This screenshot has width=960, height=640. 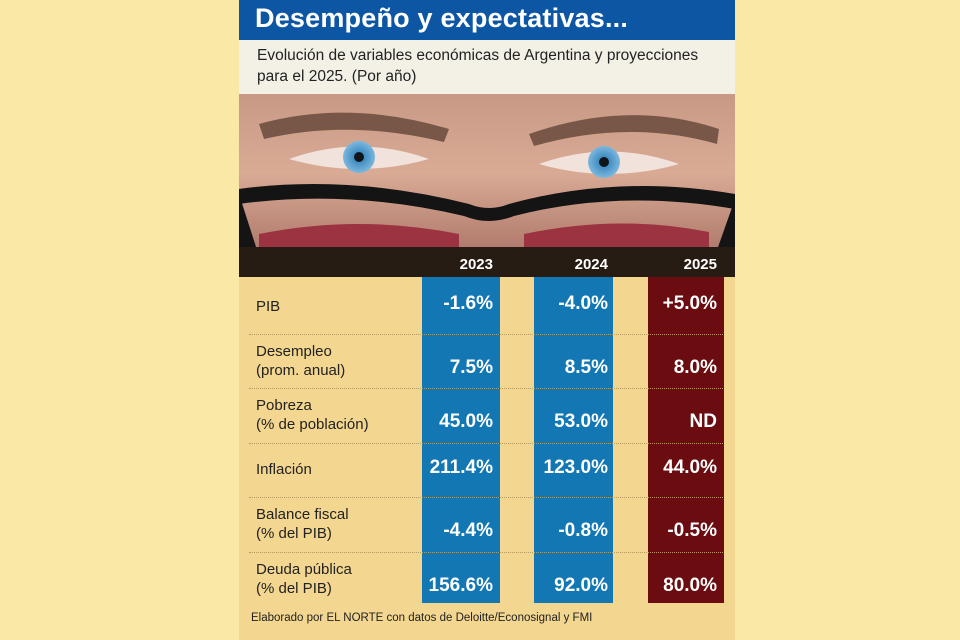 What do you see at coordinates (460, 585) in the screenshot?
I see `value-cell-2023: 156.6%` at bounding box center [460, 585].